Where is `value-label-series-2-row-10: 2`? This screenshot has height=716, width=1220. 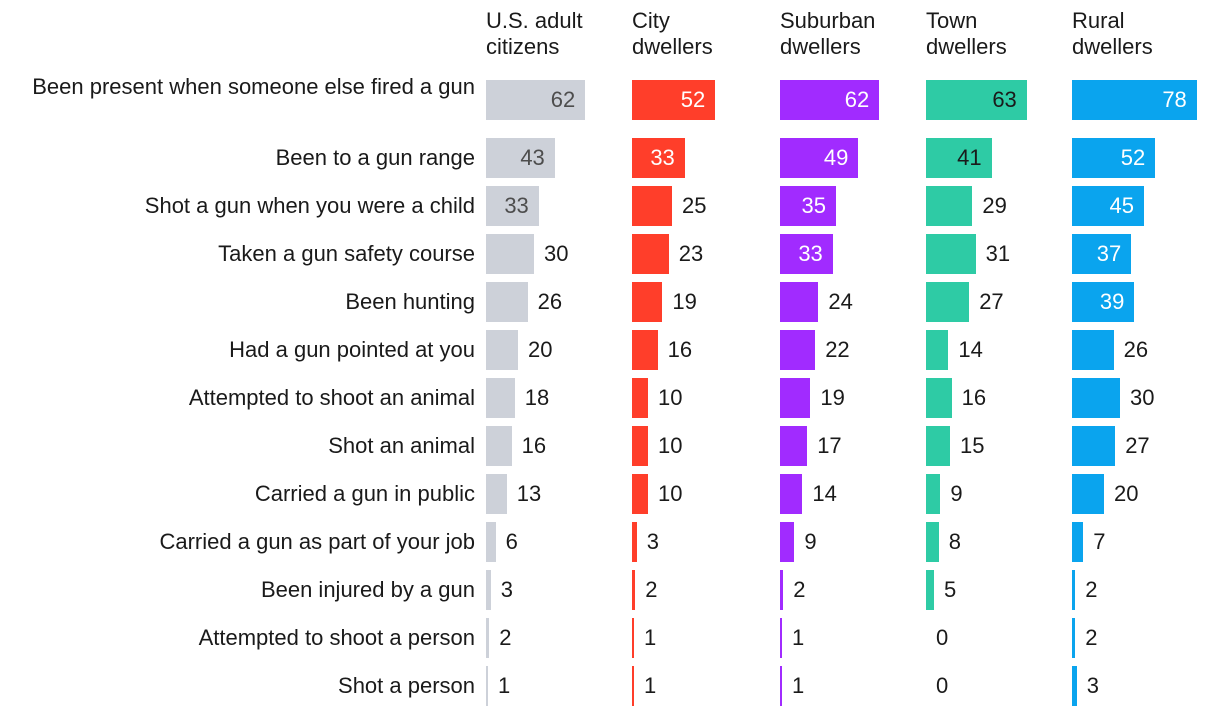 value-label-series-2-row-10: 2 is located at coordinates (799, 589).